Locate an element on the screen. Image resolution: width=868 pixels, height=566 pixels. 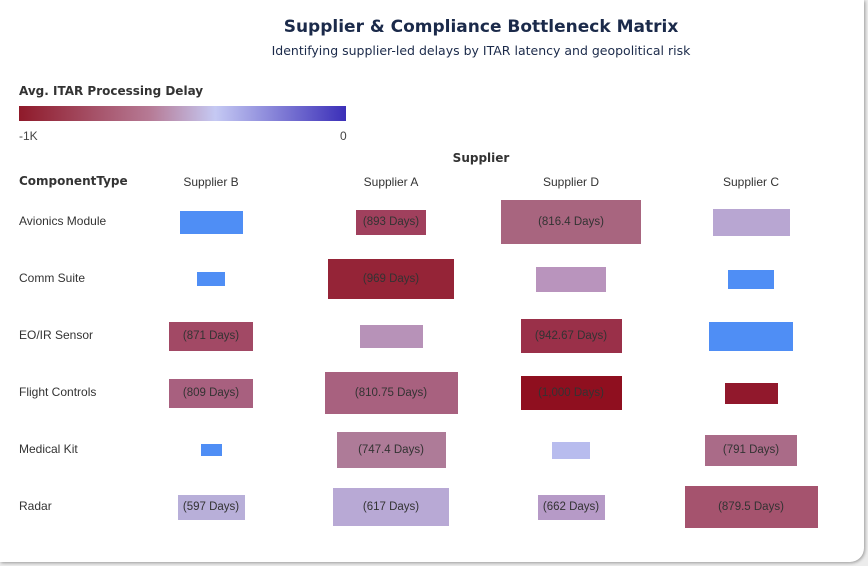
row-label: Radar is located at coordinates (35, 506).